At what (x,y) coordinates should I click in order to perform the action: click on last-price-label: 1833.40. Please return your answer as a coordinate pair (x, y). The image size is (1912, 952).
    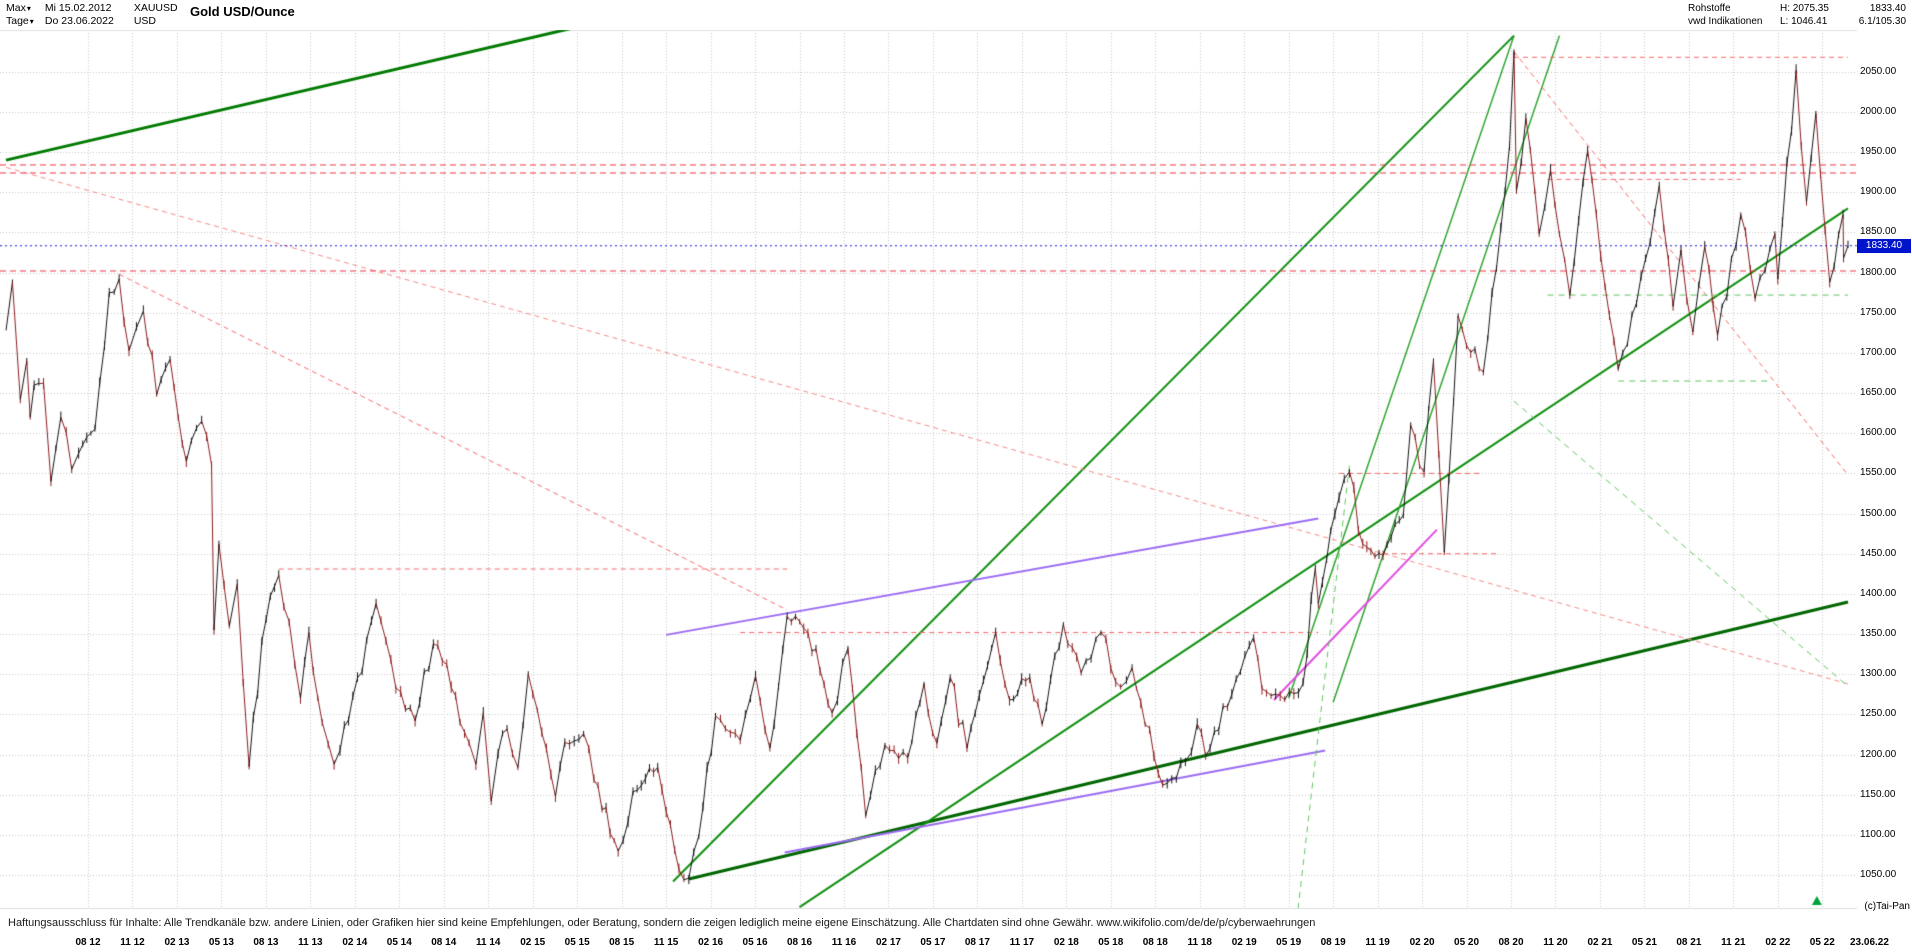
    Looking at the image, I should click on (1884, 245).